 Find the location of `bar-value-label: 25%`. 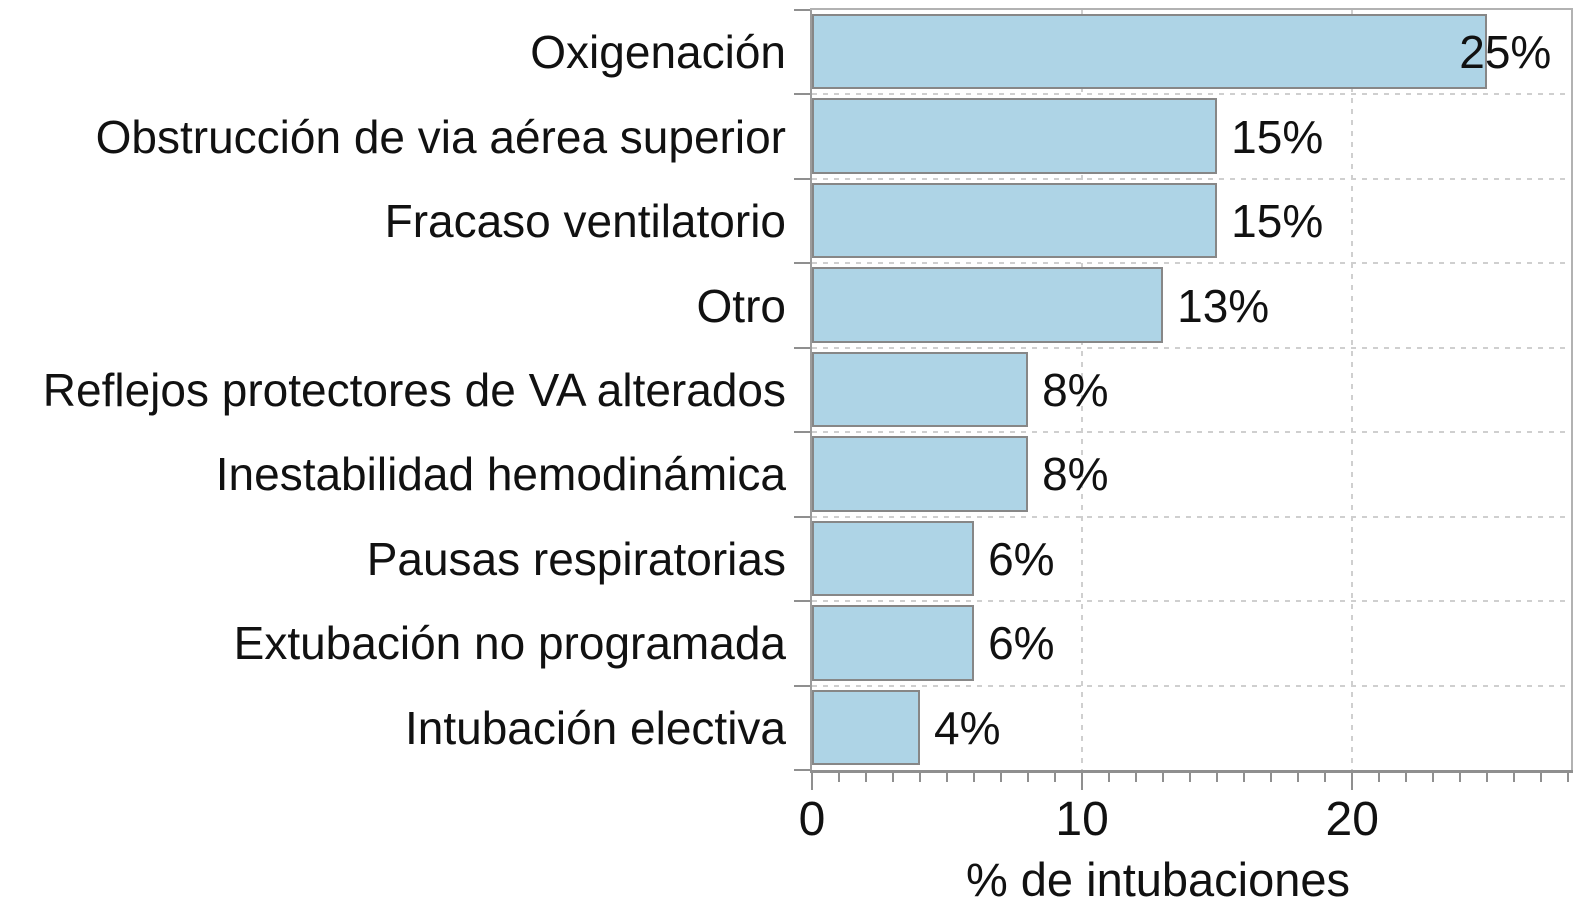

bar-value-label: 25% is located at coordinates (1505, 52).